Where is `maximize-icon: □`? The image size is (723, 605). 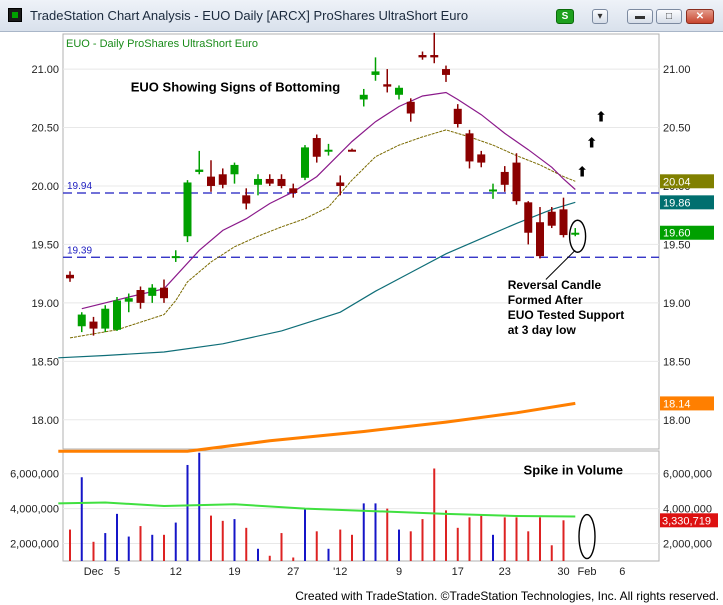 maximize-icon: □ is located at coordinates (669, 16).